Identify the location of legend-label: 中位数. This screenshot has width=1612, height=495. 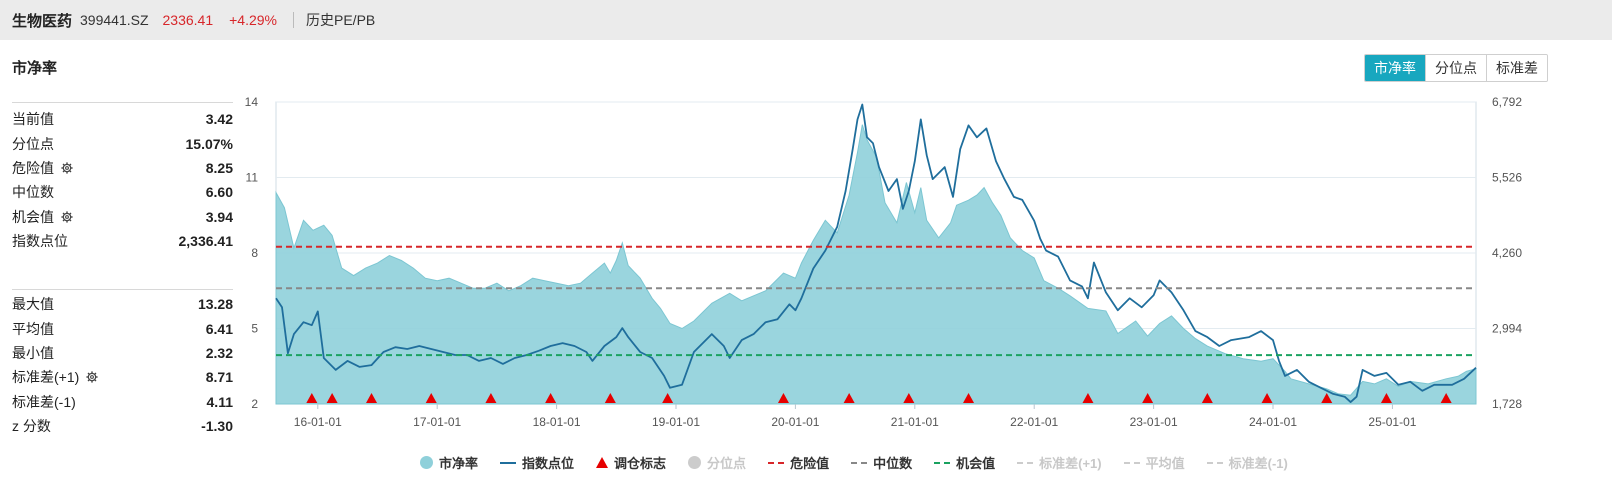
(893, 463).